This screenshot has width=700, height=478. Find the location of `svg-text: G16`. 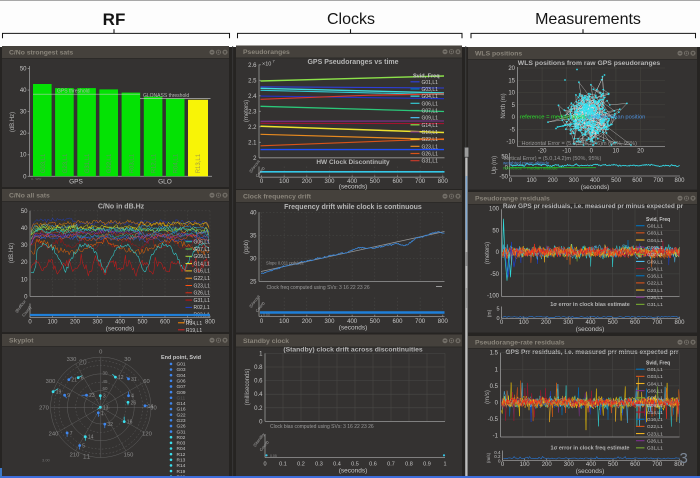

svg-text: G16 is located at coordinates (181, 410).